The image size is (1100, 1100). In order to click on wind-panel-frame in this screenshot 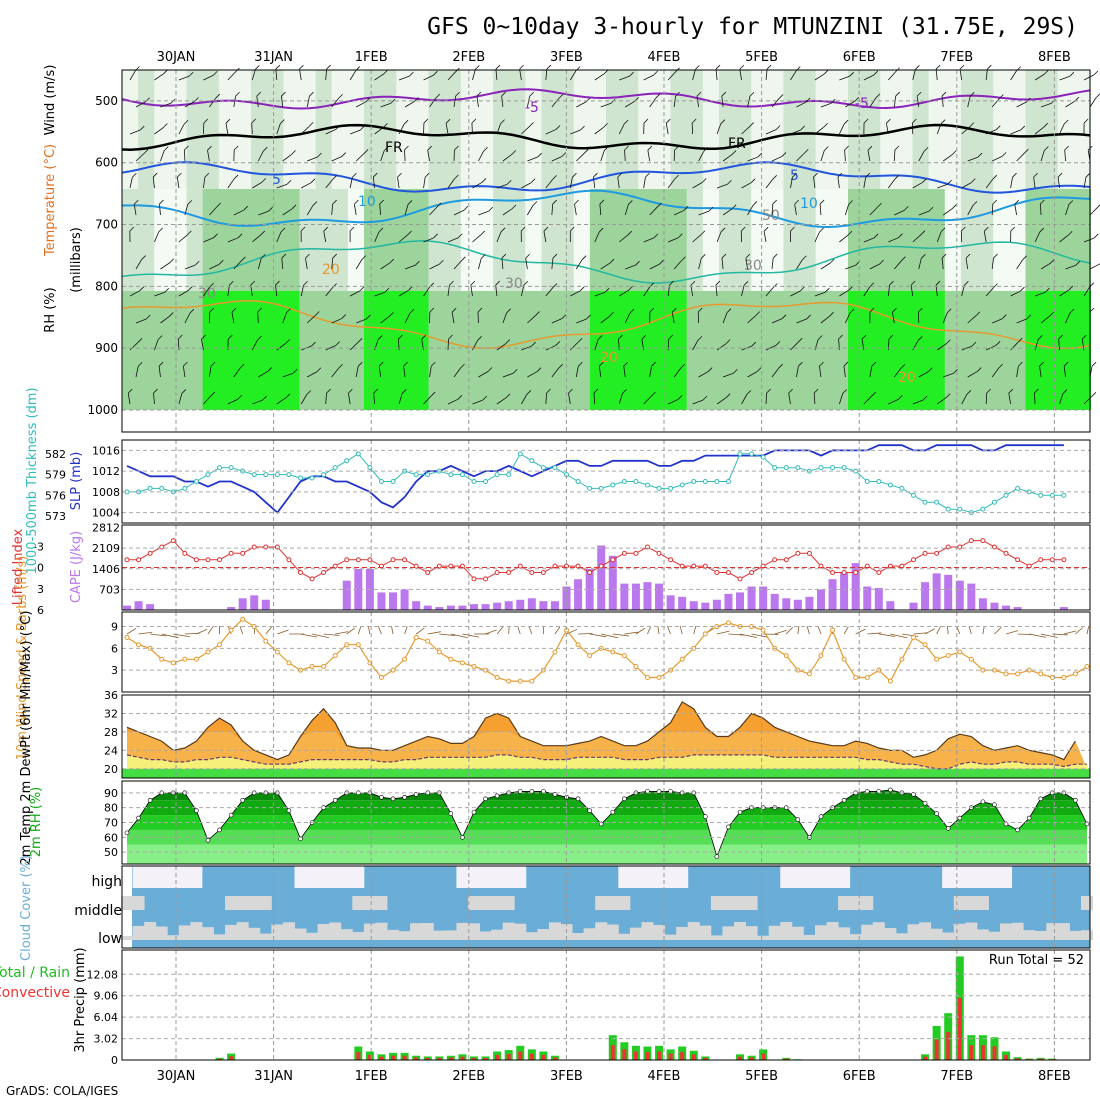, I will do `click(606, 652)`.